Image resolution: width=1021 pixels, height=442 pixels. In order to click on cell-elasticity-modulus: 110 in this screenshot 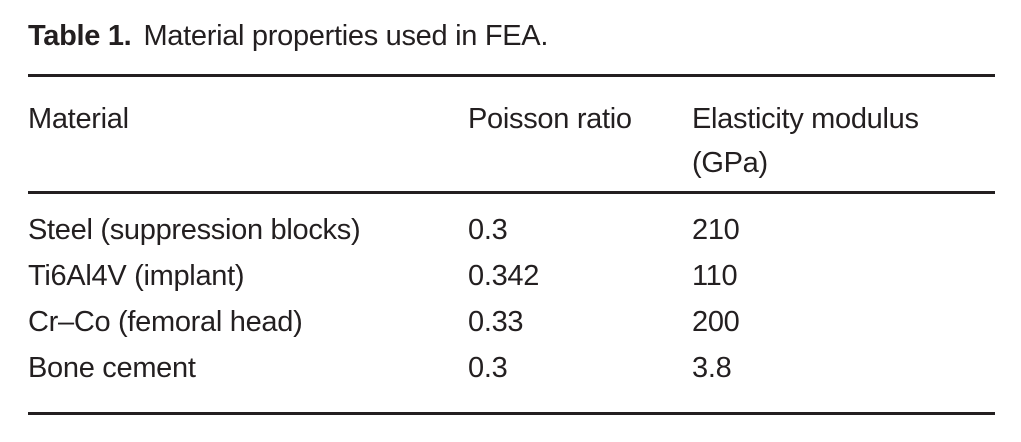, I will do `click(715, 276)`.